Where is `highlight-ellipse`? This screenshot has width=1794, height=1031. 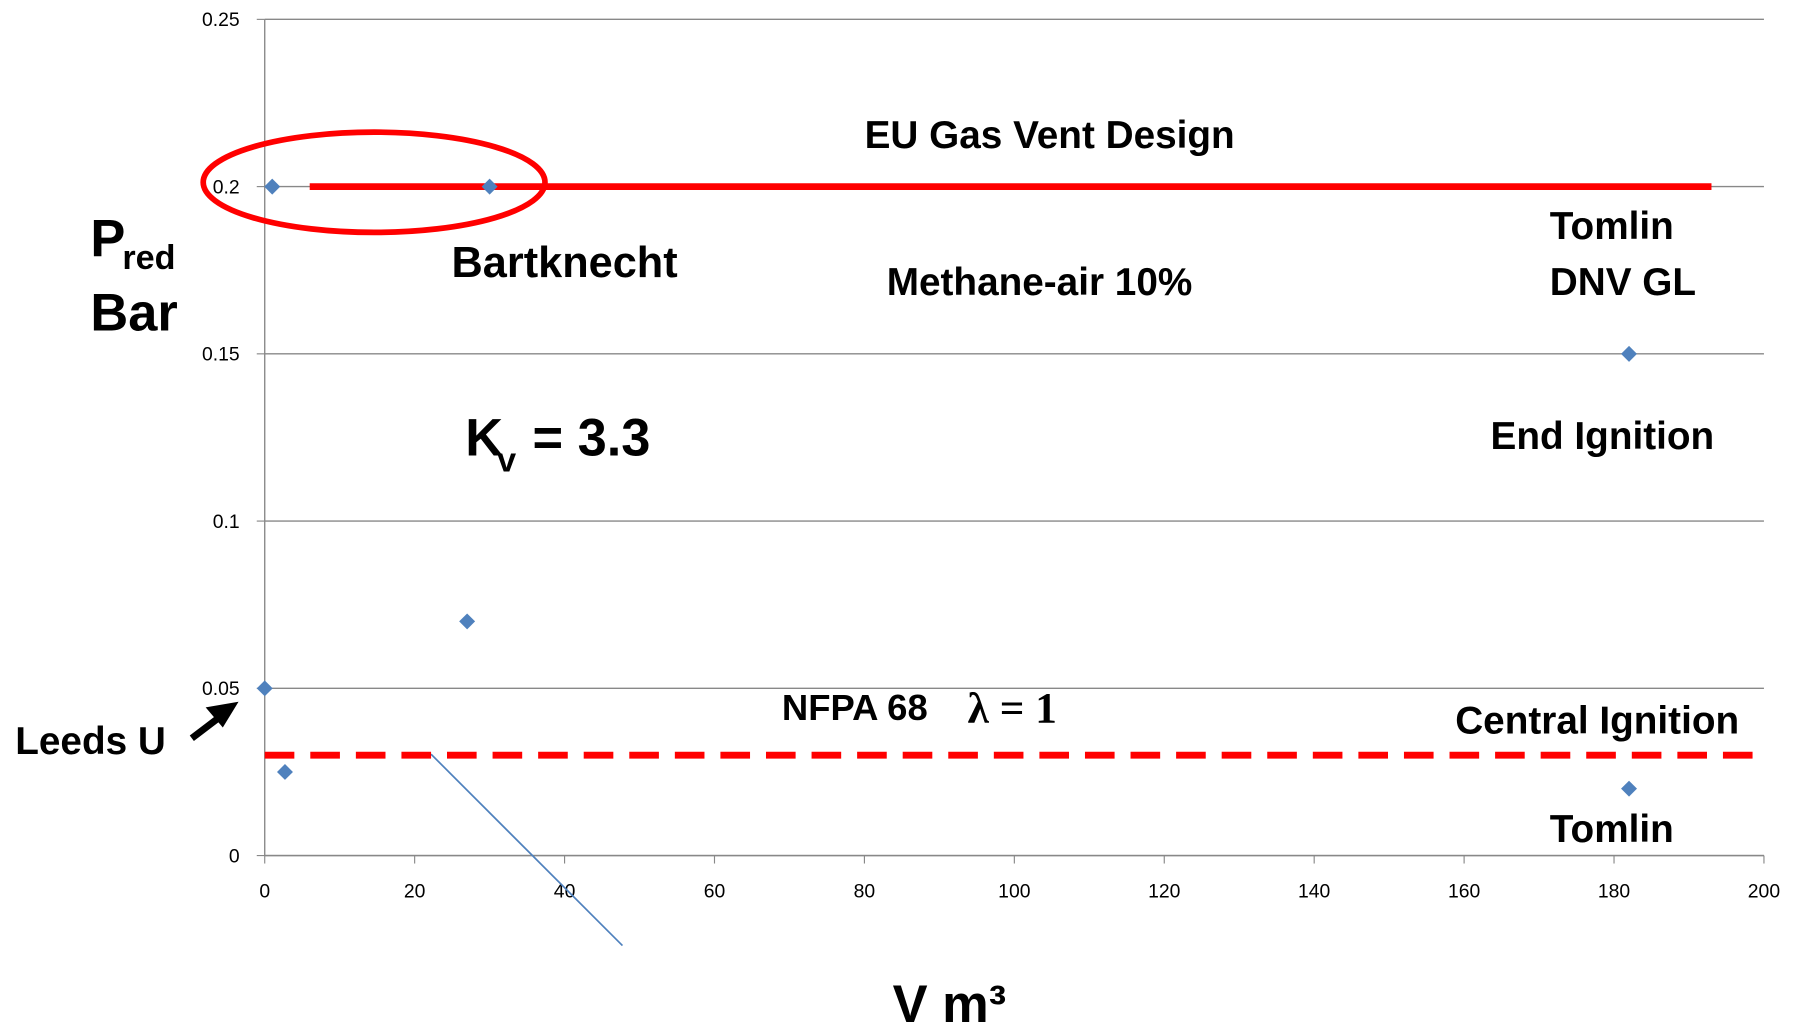 highlight-ellipse is located at coordinates (374, 182).